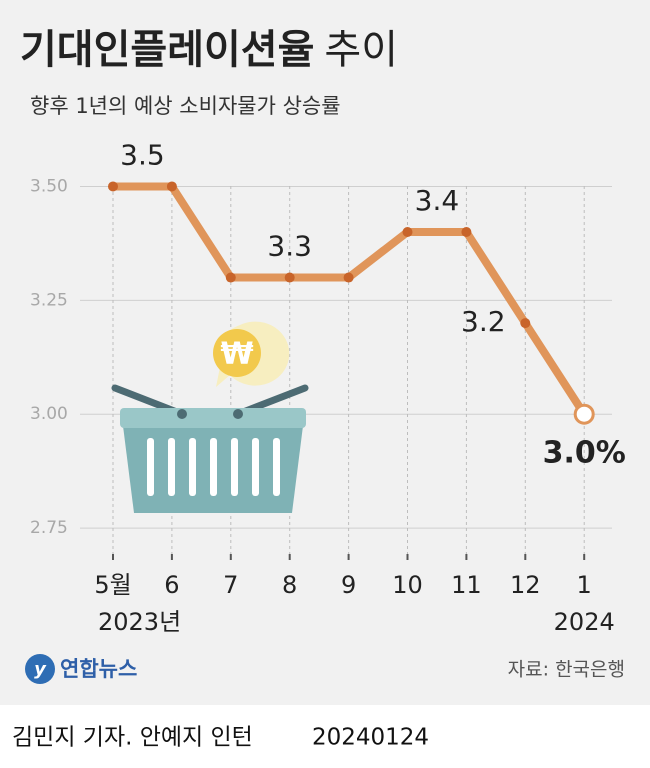  What do you see at coordinates (210, 417) in the screenshot?
I see `basket-illustration: ₩` at bounding box center [210, 417].